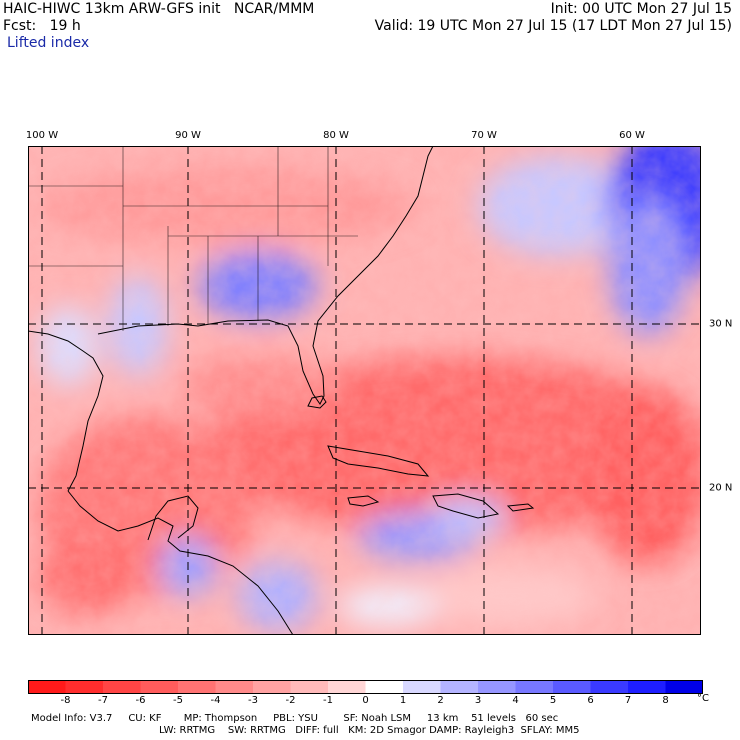  Describe the element at coordinates (193, 238) in the screenshot. I see `state-borders` at that location.